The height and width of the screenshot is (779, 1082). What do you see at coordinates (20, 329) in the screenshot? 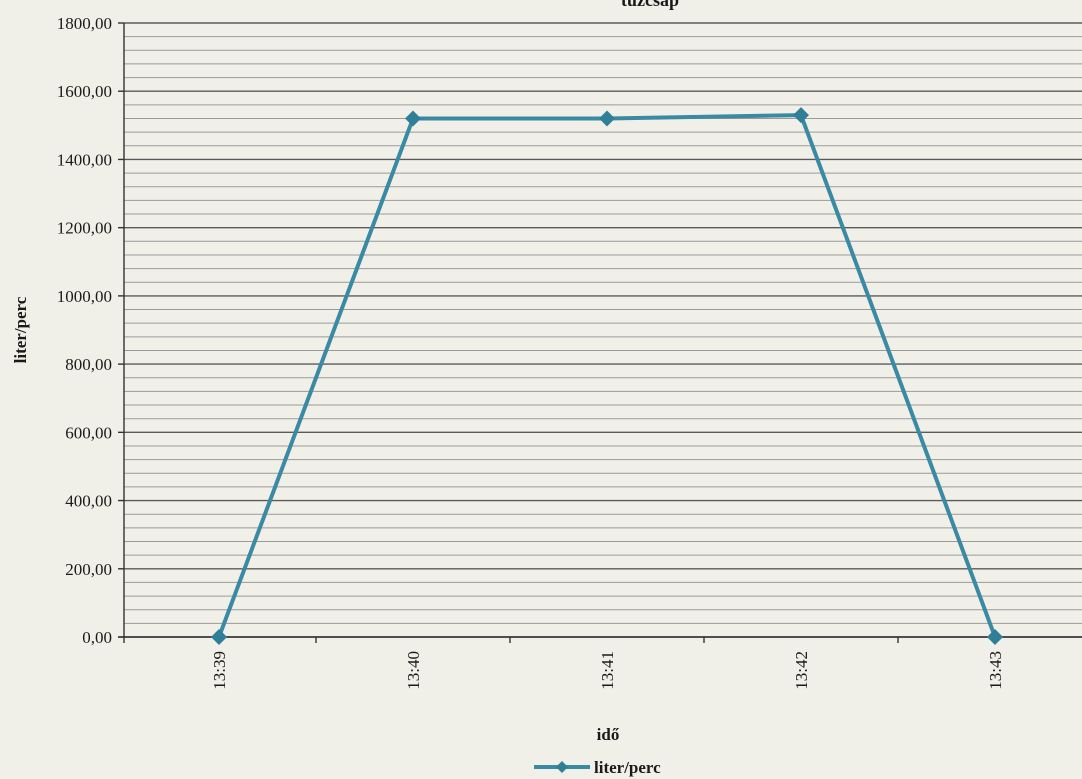
I see `y-axis-title: liter/perc` at bounding box center [20, 329].